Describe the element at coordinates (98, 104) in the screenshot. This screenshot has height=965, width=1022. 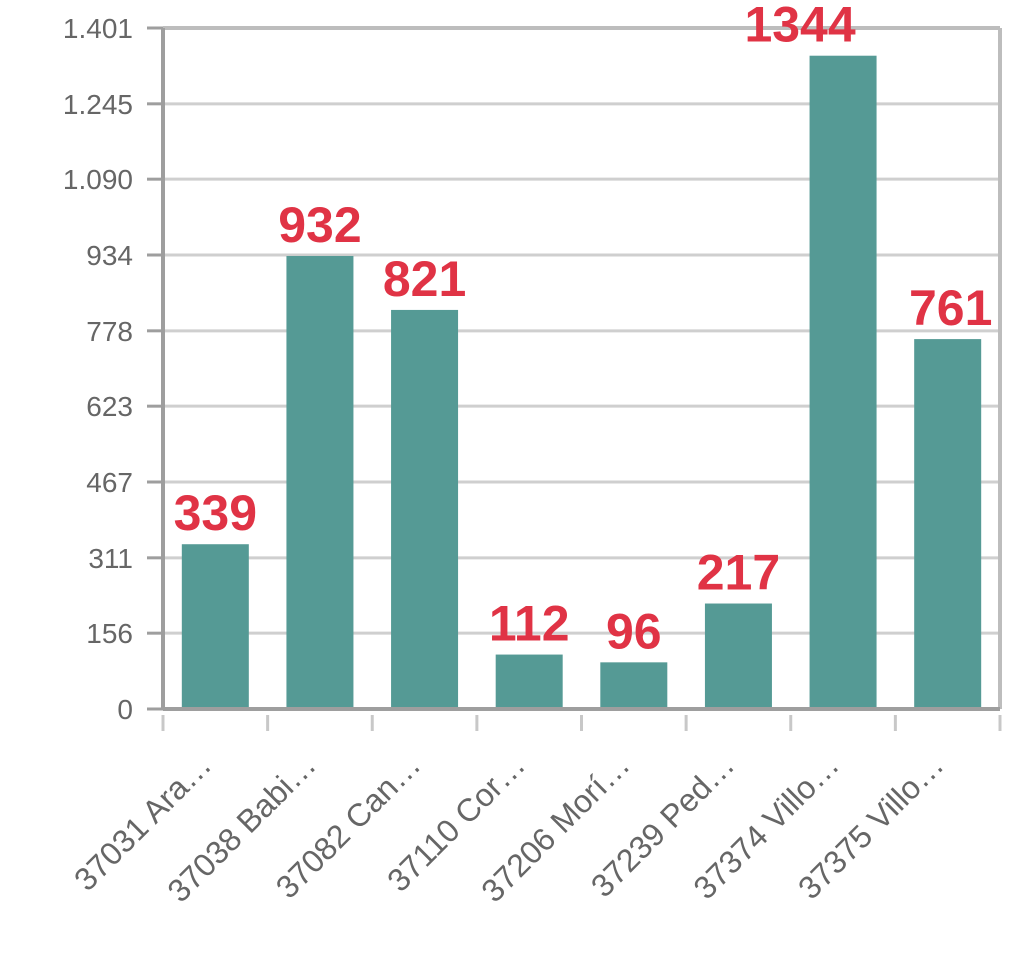
I see `y-tick-label: 1.245` at that location.